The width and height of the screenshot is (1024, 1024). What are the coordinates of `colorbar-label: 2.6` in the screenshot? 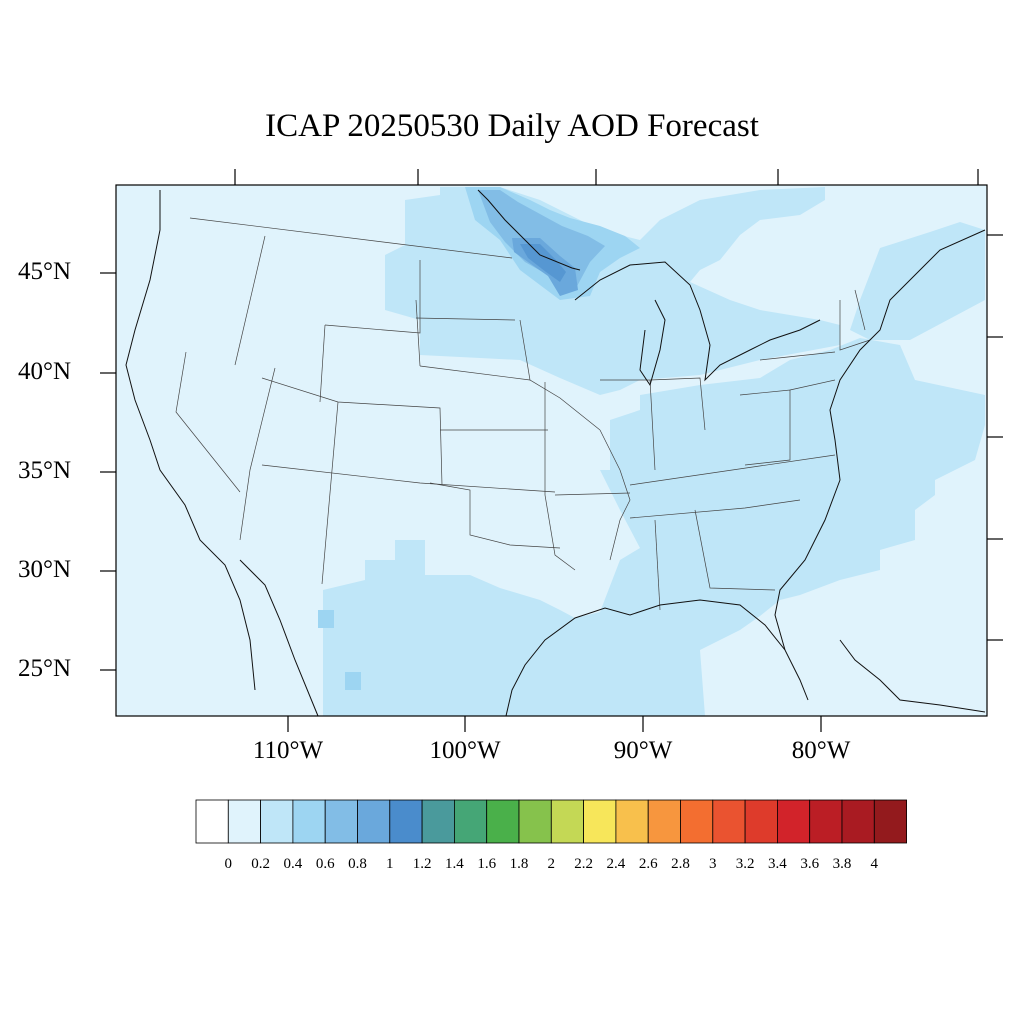 It's located at (648, 864).